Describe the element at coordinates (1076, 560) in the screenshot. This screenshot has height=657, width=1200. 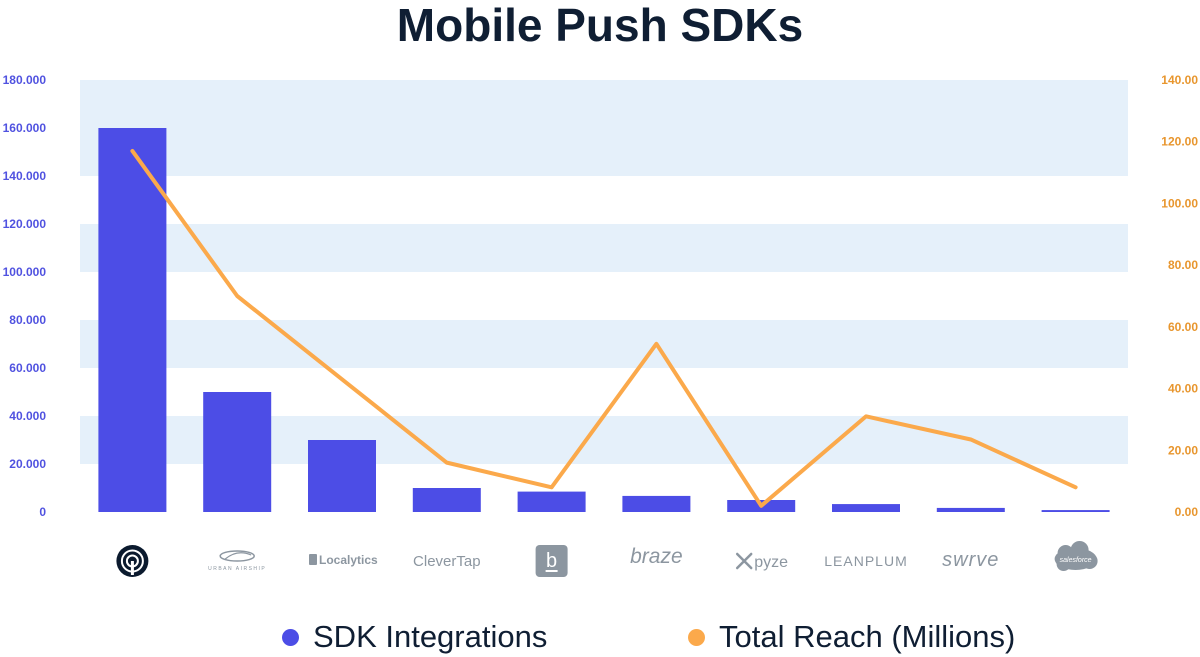
I see `x-tick-label: salesforce` at that location.